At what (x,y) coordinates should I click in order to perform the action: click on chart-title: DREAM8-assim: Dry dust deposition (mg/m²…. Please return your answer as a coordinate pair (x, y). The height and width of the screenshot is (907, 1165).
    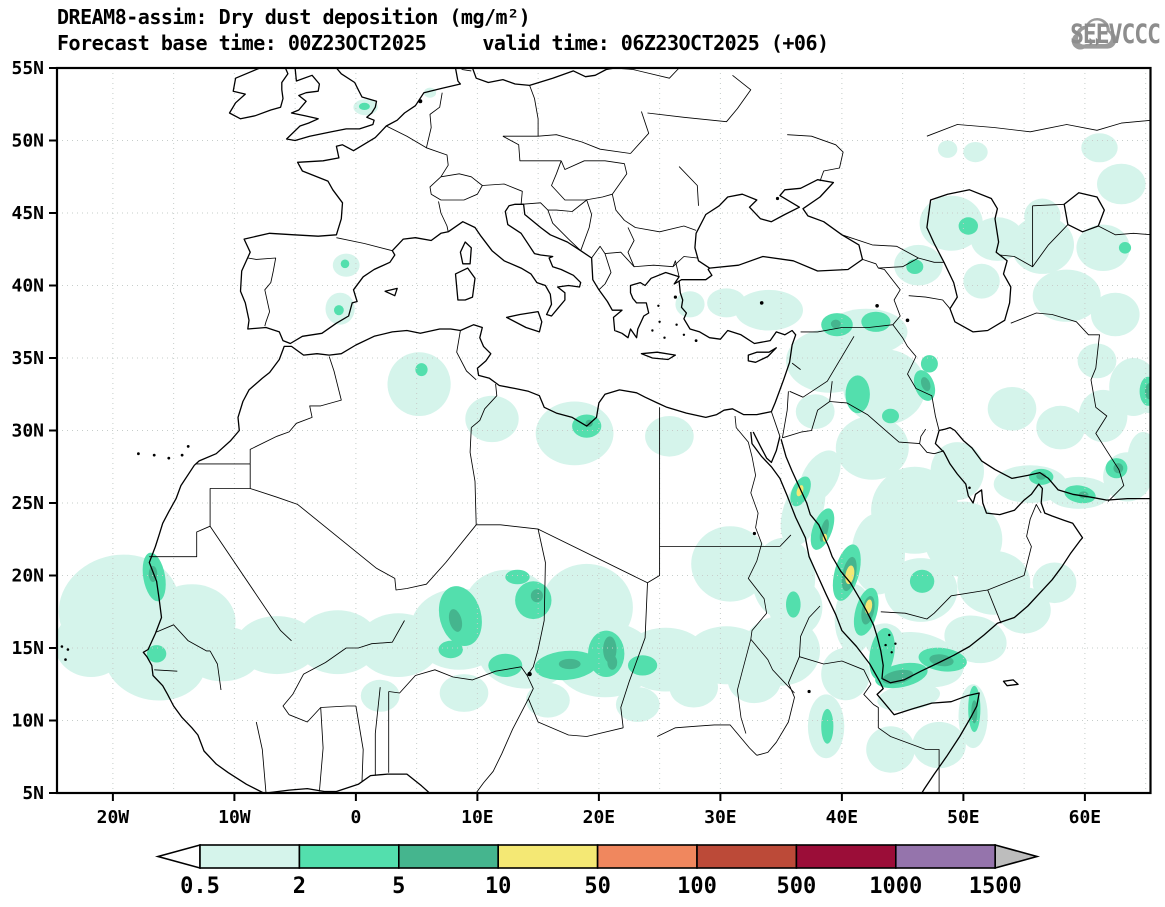
    Looking at the image, I should click on (294, 17).